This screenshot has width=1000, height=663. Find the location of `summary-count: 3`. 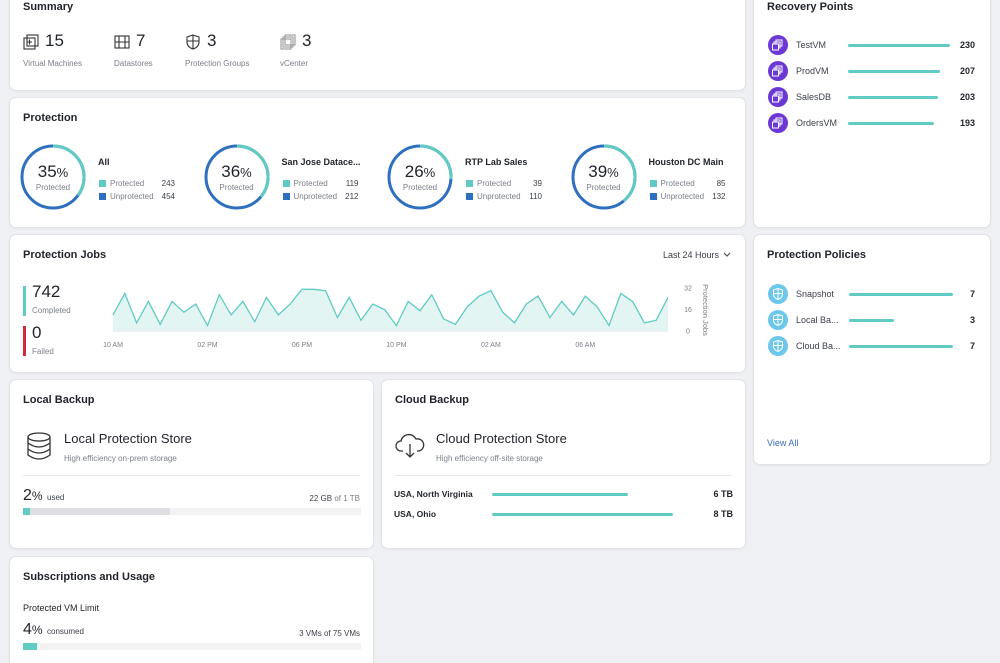

summary-count: 3 is located at coordinates (307, 40).